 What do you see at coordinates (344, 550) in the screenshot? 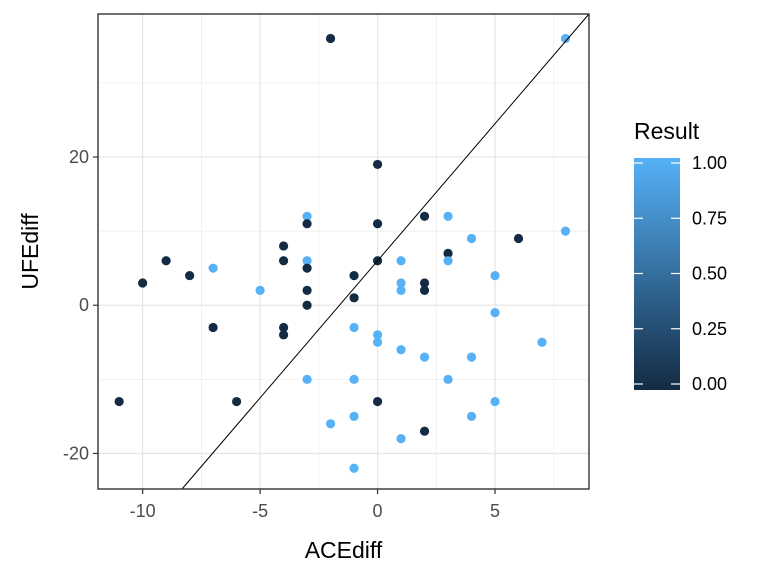
I see `x-axis-title: ACEdiff` at bounding box center [344, 550].